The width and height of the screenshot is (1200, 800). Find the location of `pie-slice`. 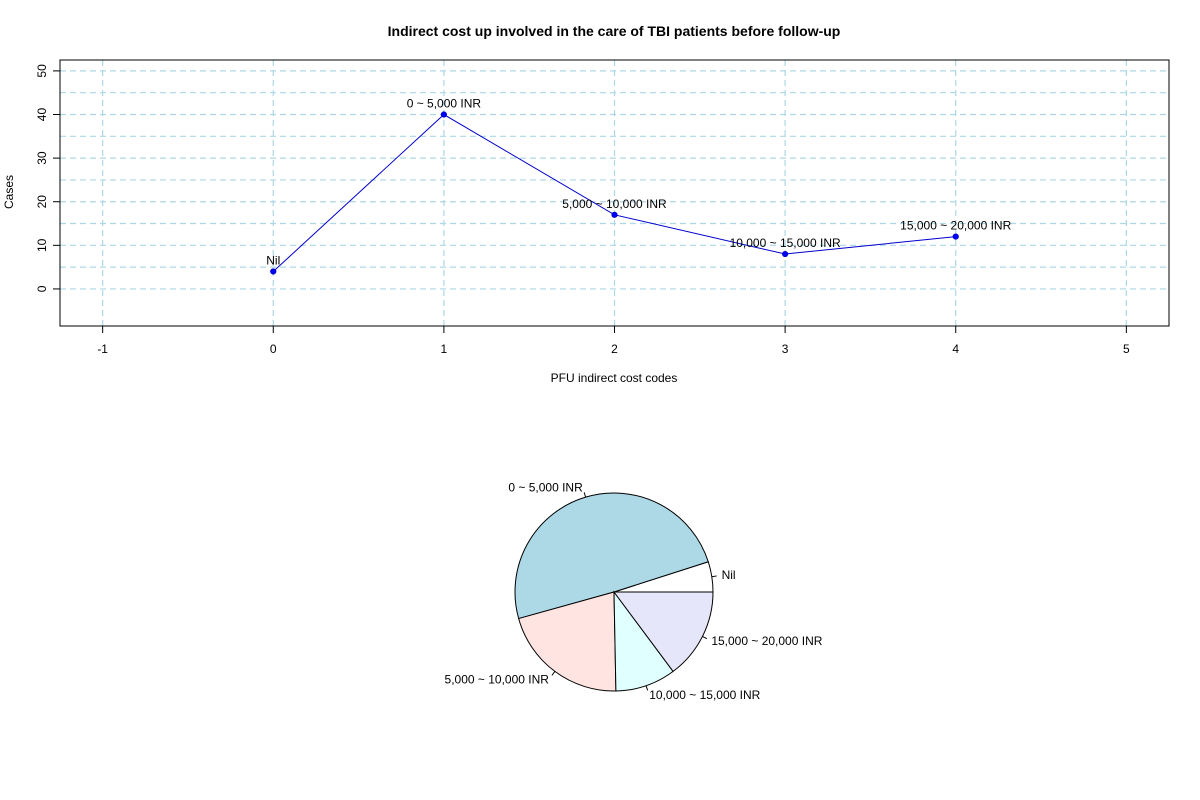

pie-slice is located at coordinates (567, 641).